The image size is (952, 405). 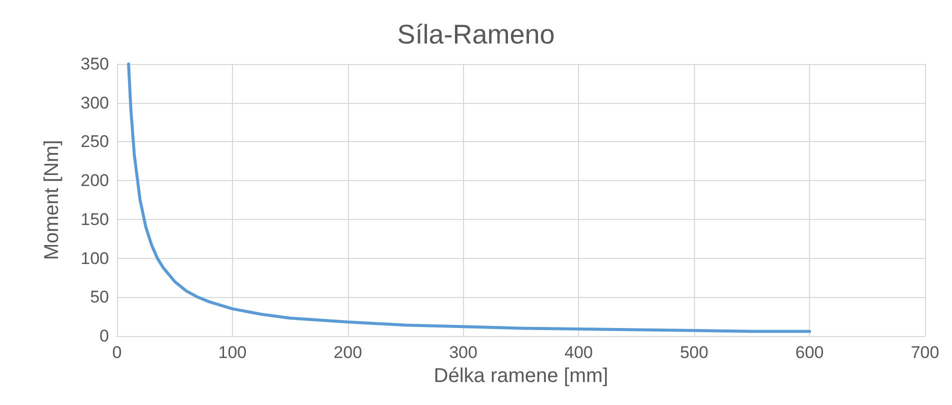 What do you see at coordinates (94, 64) in the screenshot?
I see `y-tick-label: 350` at bounding box center [94, 64].